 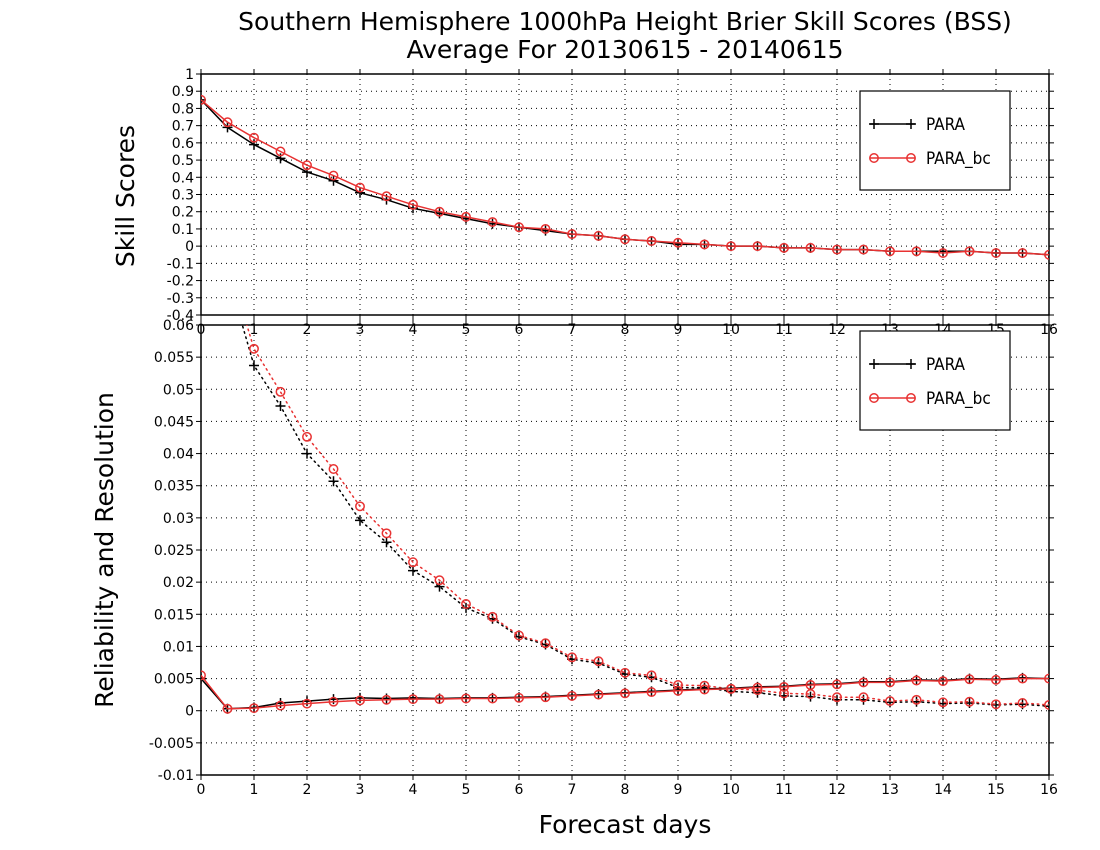 What do you see at coordinates (890, 790) in the screenshot?
I see `x-tick-label: 13` at bounding box center [890, 790].